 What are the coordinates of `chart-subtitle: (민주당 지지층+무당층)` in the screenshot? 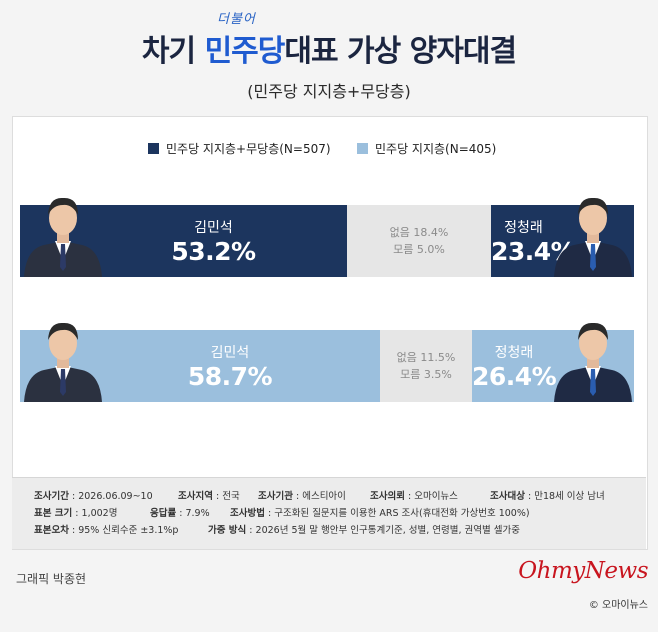 It's located at (329, 91).